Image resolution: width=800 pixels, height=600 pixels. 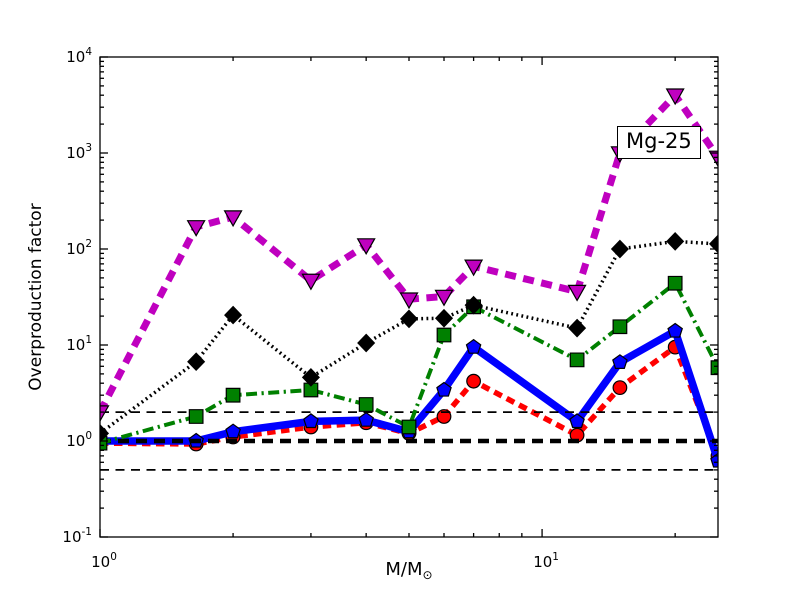 I want to click on y-tick-label: 10⁻¹, so click(x=77, y=536).